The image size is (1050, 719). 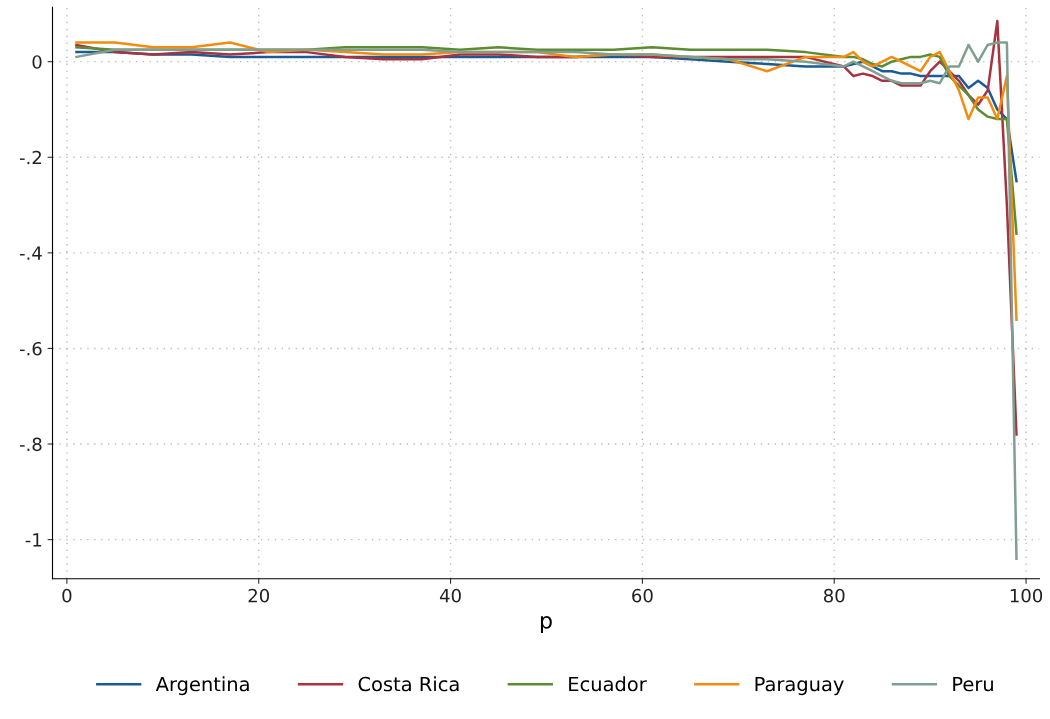 What do you see at coordinates (1026, 595) in the screenshot?
I see `x-tick-label: 100` at bounding box center [1026, 595].